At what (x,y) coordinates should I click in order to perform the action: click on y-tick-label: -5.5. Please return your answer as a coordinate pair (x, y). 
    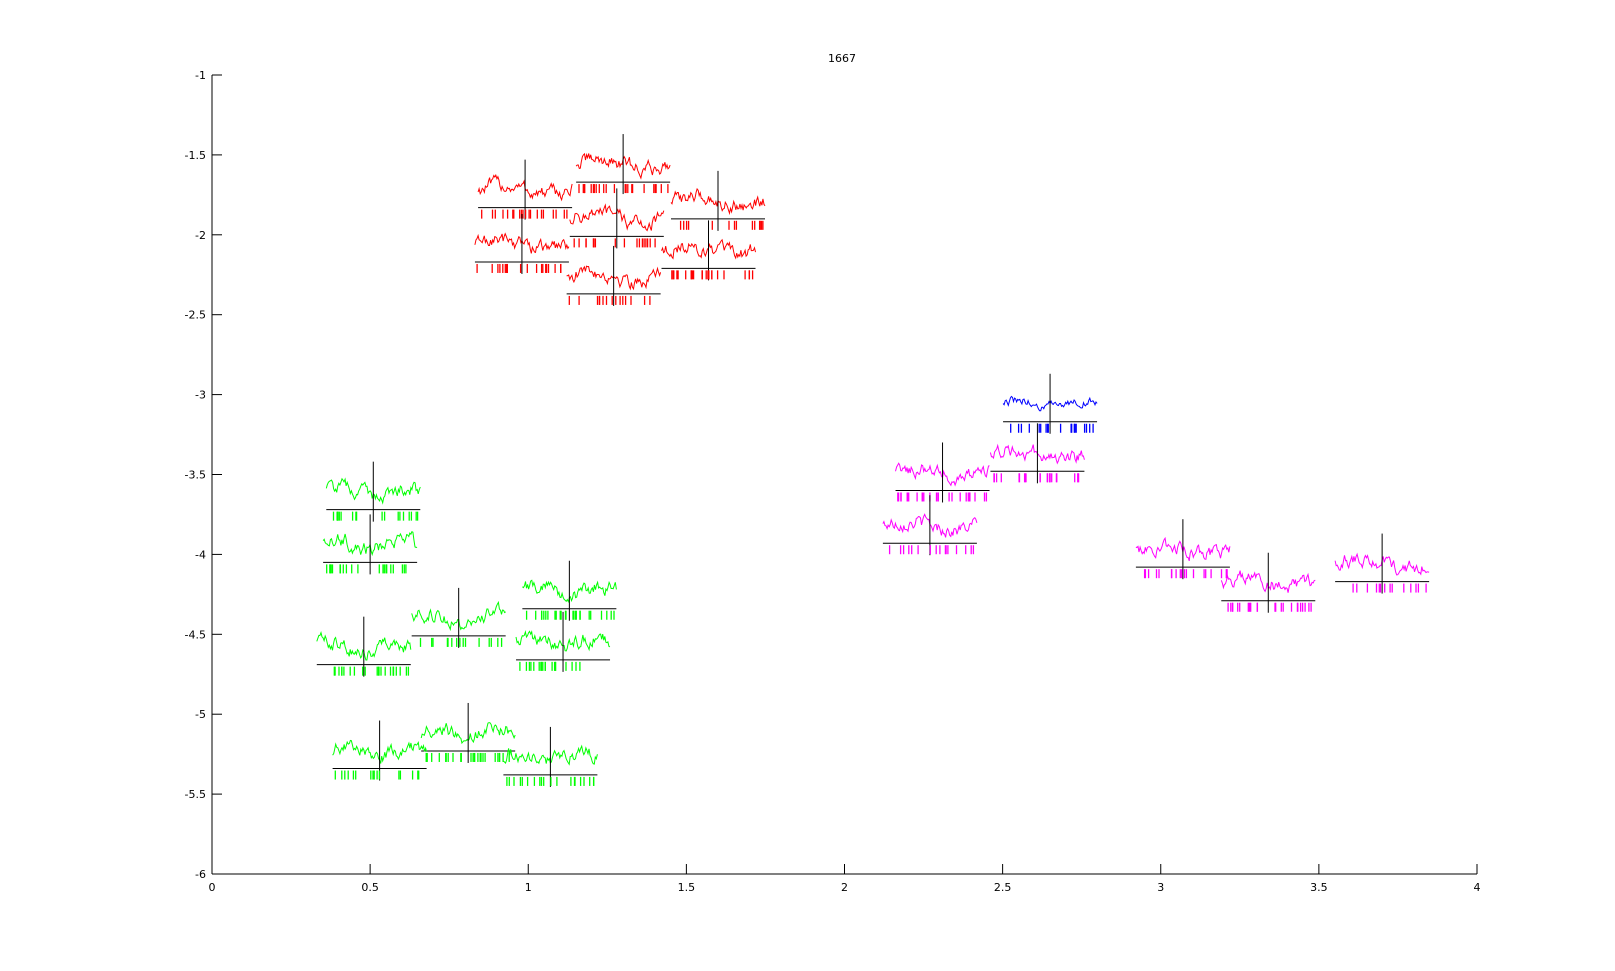
    Looking at the image, I should click on (195, 794).